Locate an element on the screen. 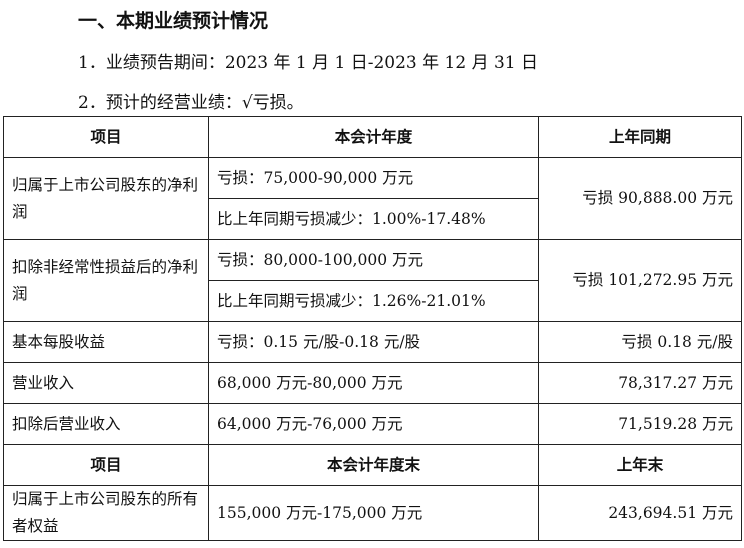  current-cell: 比上年同期亏损减少：1.26%-21.01% is located at coordinates (373, 301).